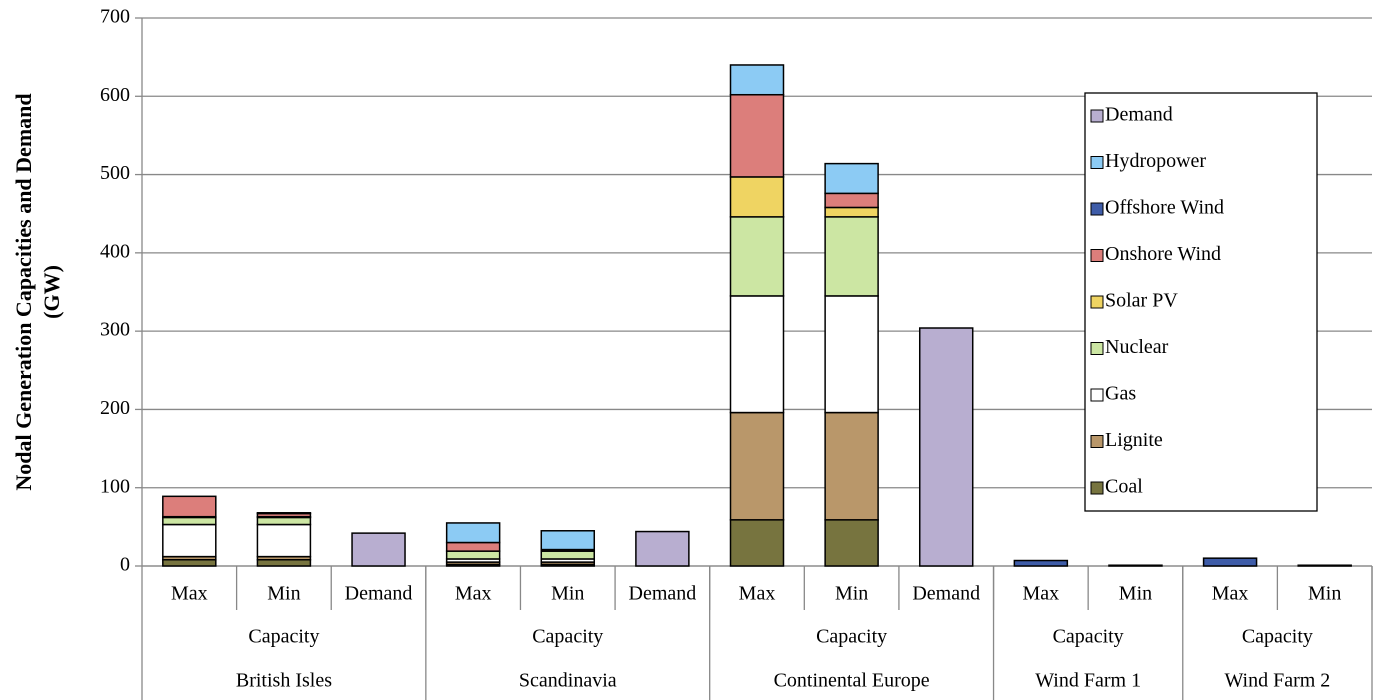 This screenshot has width=1375, height=700. What do you see at coordinates (284, 681) in the screenshot?
I see `group-label: British Isles` at bounding box center [284, 681].